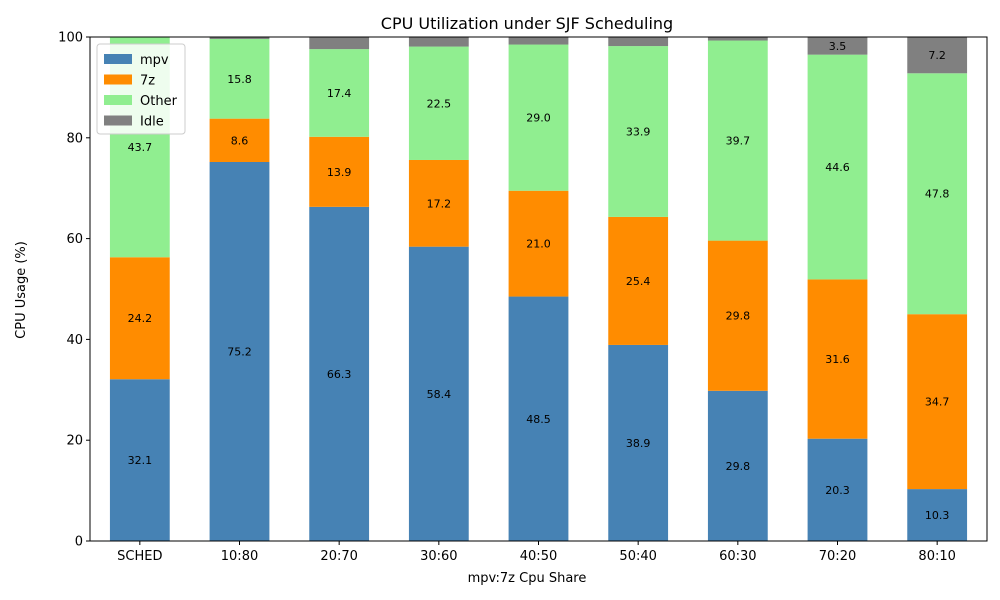  I want to click on data-label-mpv-5: 38.9, so click(638, 443).